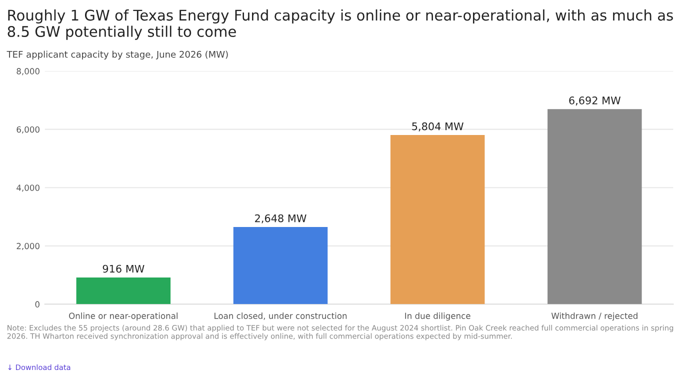 Image resolution: width=680 pixels, height=376 pixels. Describe the element at coordinates (28, 130) in the screenshot. I see `y-tick-label: 6,000` at that location.